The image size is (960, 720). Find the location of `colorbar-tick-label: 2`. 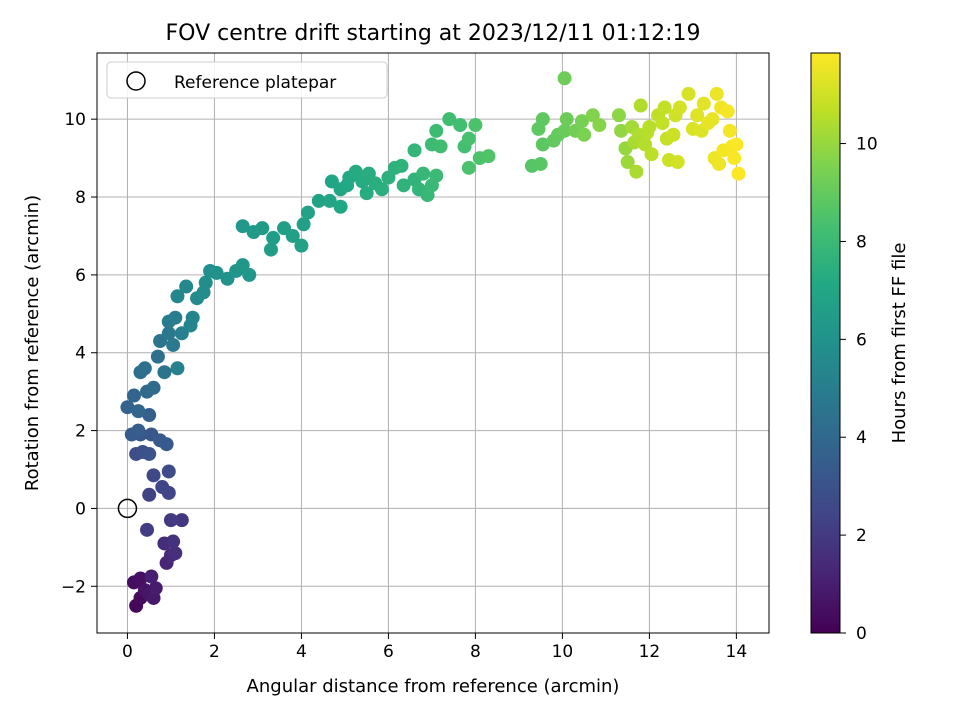

colorbar-tick-label: 2 is located at coordinates (861, 536).